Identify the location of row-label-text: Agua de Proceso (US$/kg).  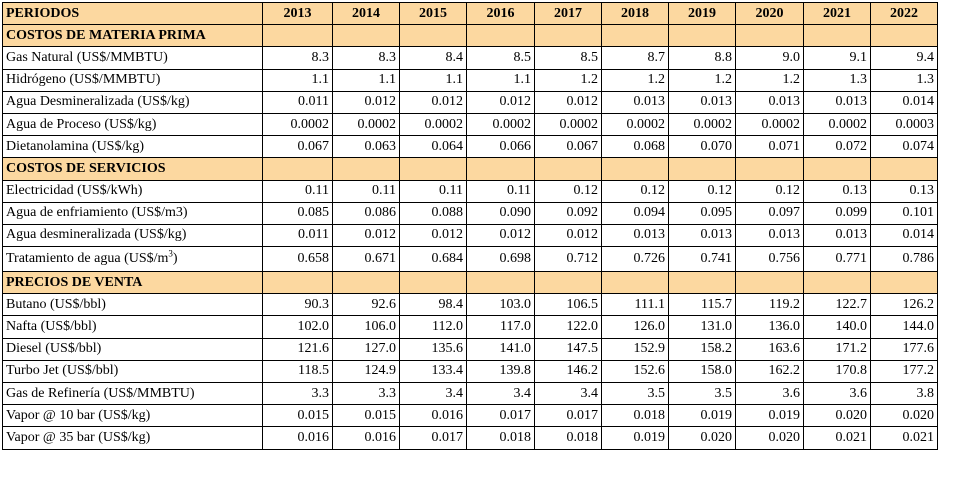
(81, 124).